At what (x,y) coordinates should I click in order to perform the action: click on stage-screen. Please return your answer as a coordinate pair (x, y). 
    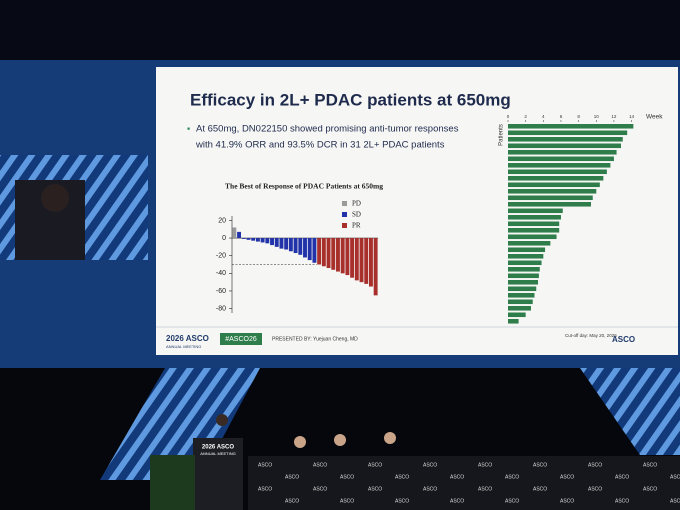
    Looking at the image, I should click on (180, 424).